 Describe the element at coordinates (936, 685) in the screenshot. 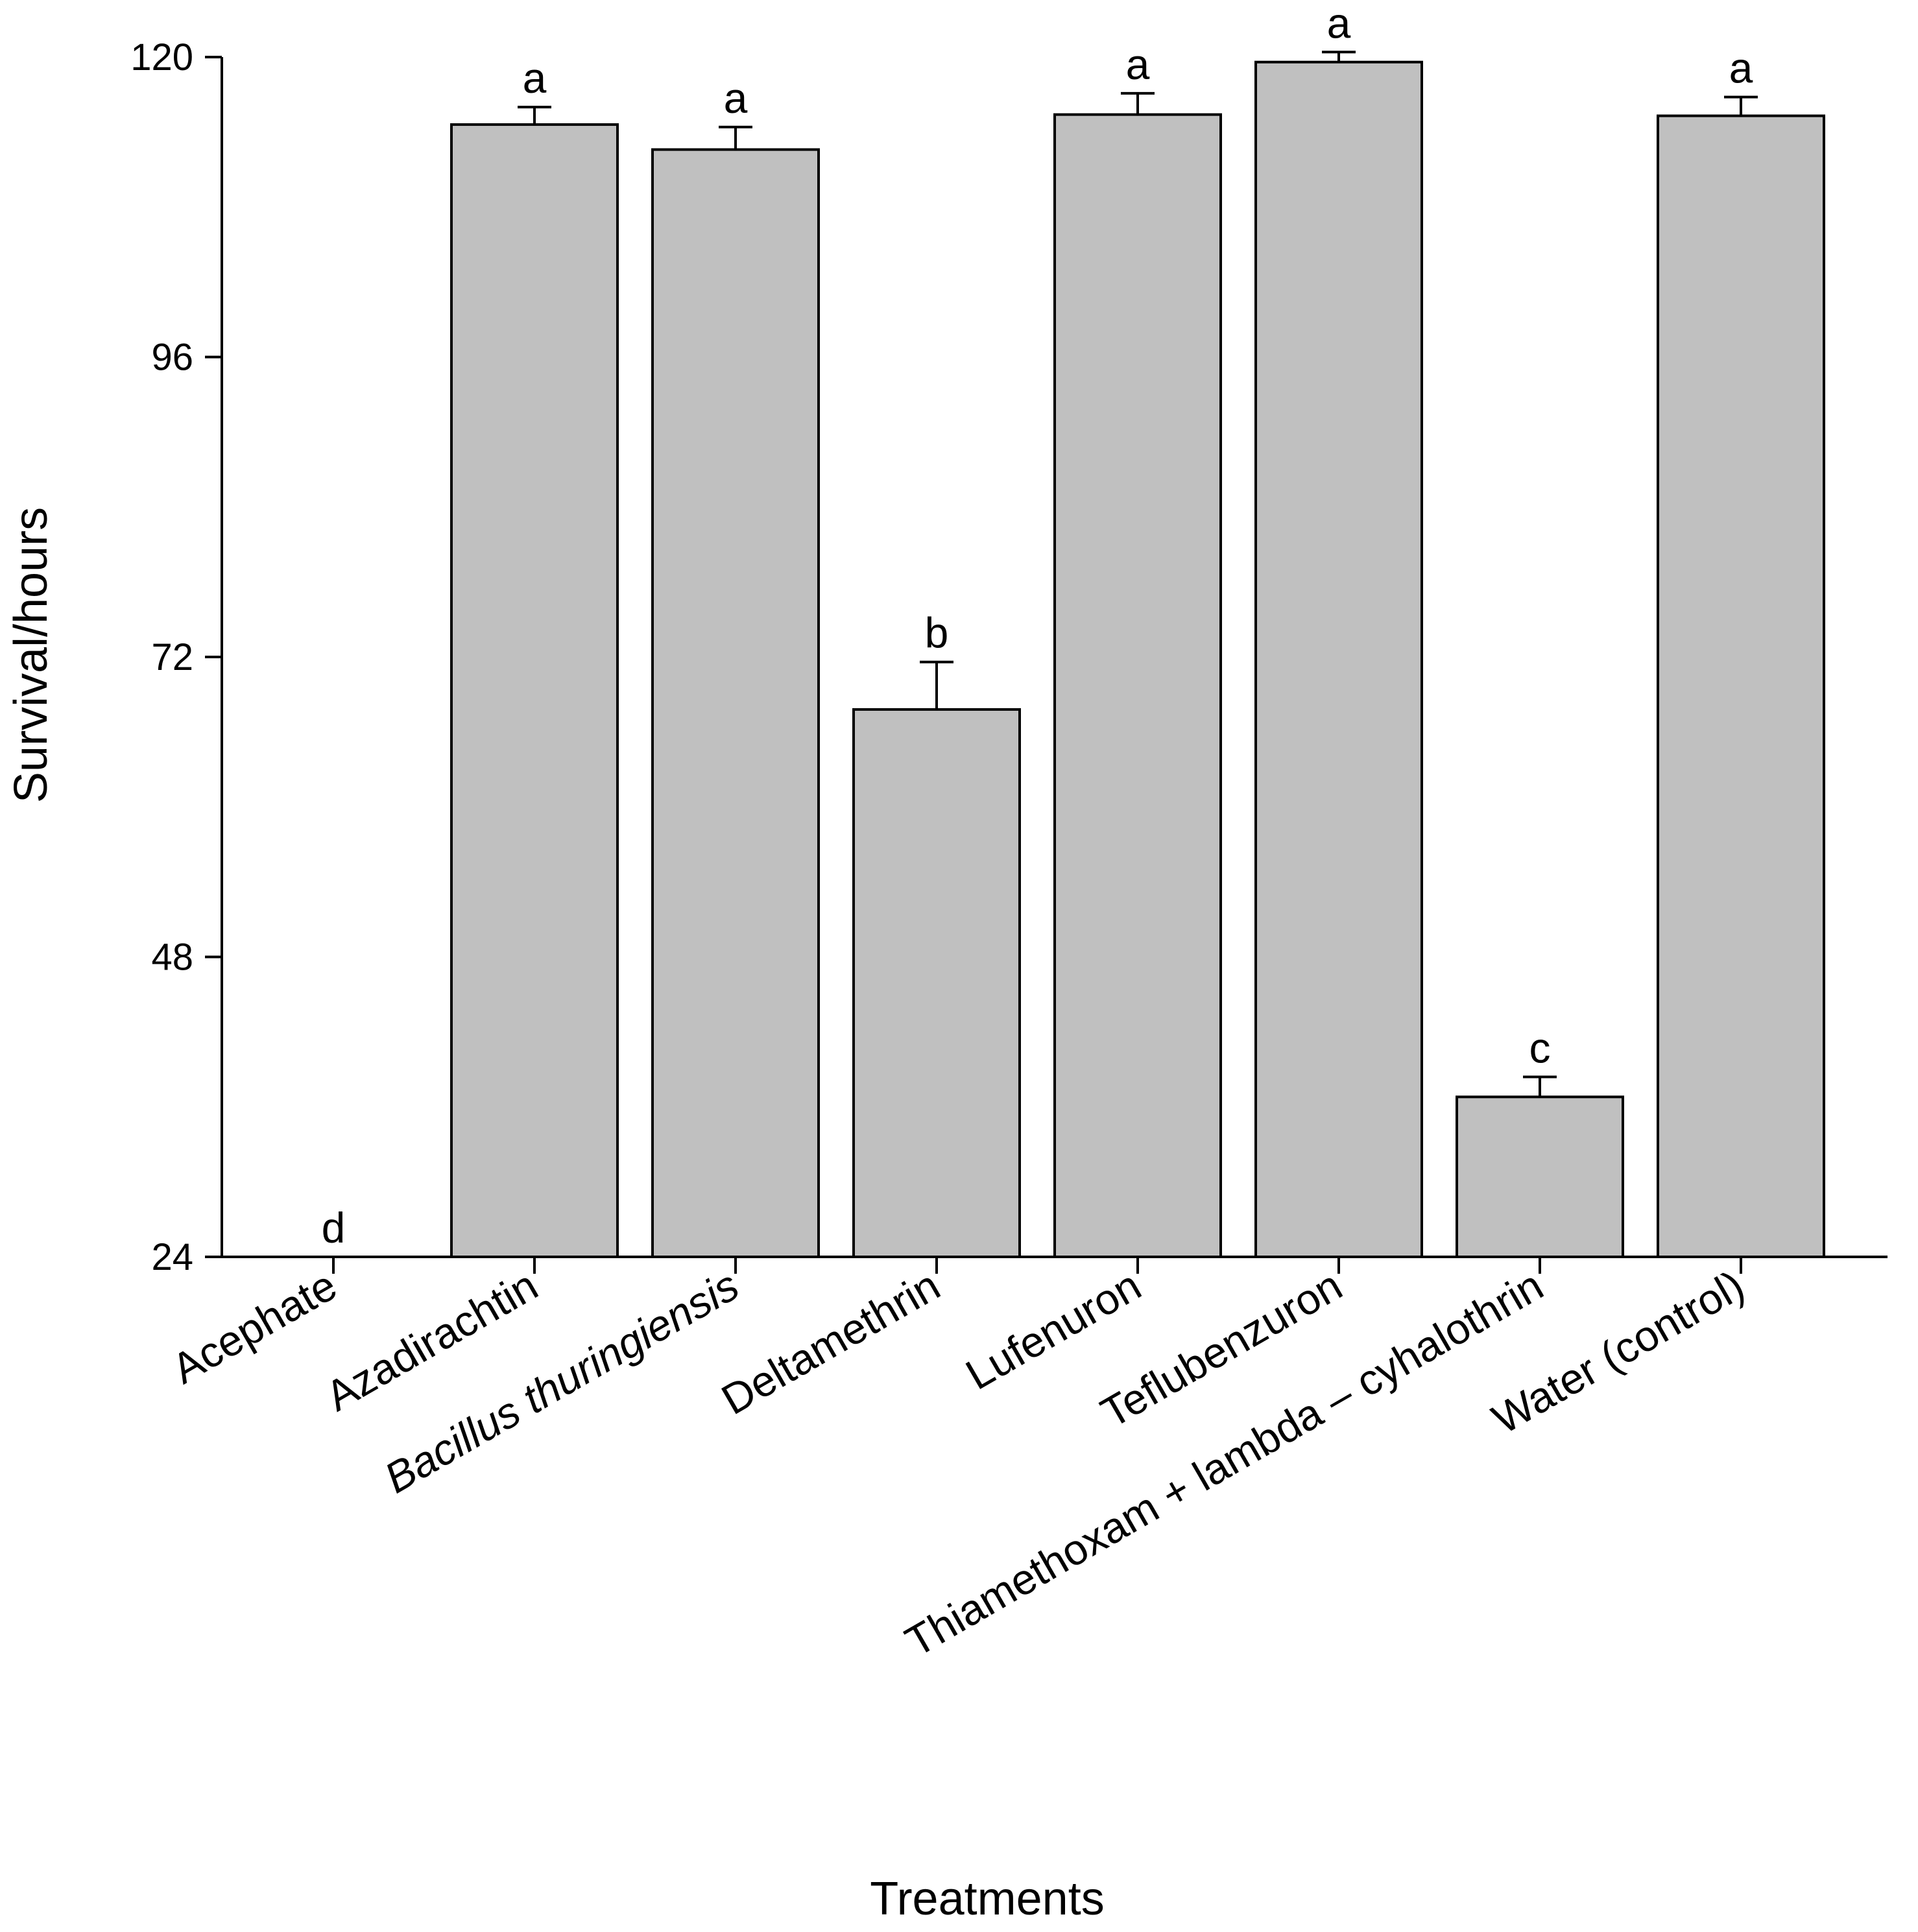

I see `error-bar-deltamethrin` at that location.